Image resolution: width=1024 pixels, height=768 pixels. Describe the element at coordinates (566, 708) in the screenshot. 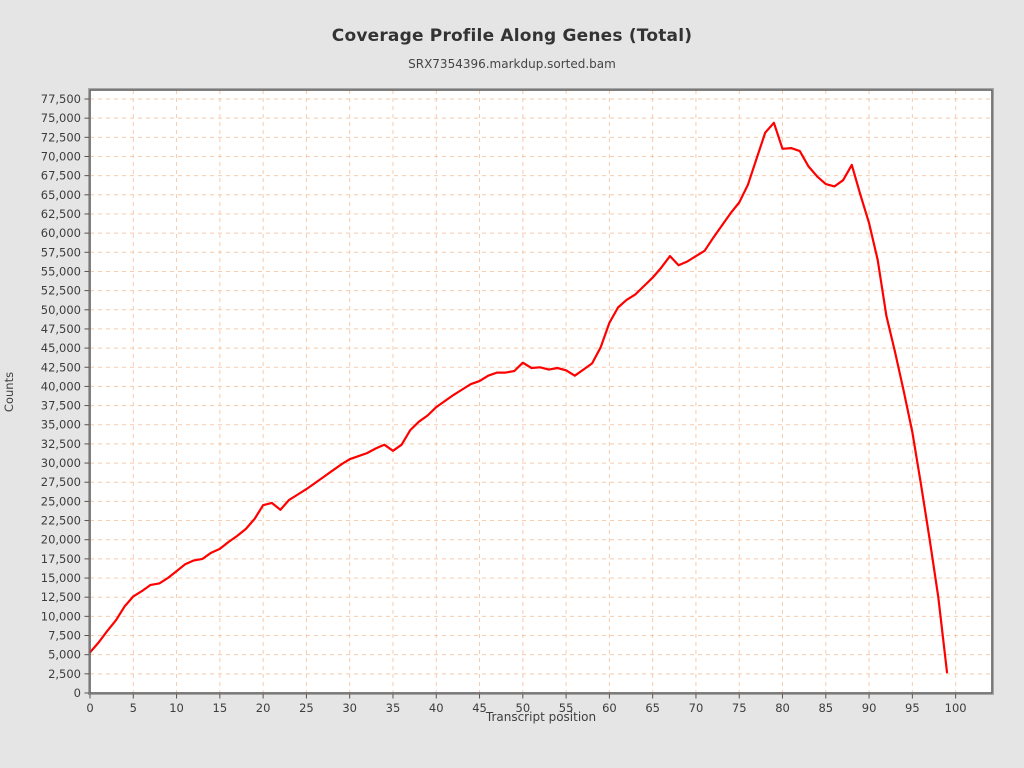

I see `x-tick-label: 55` at that location.